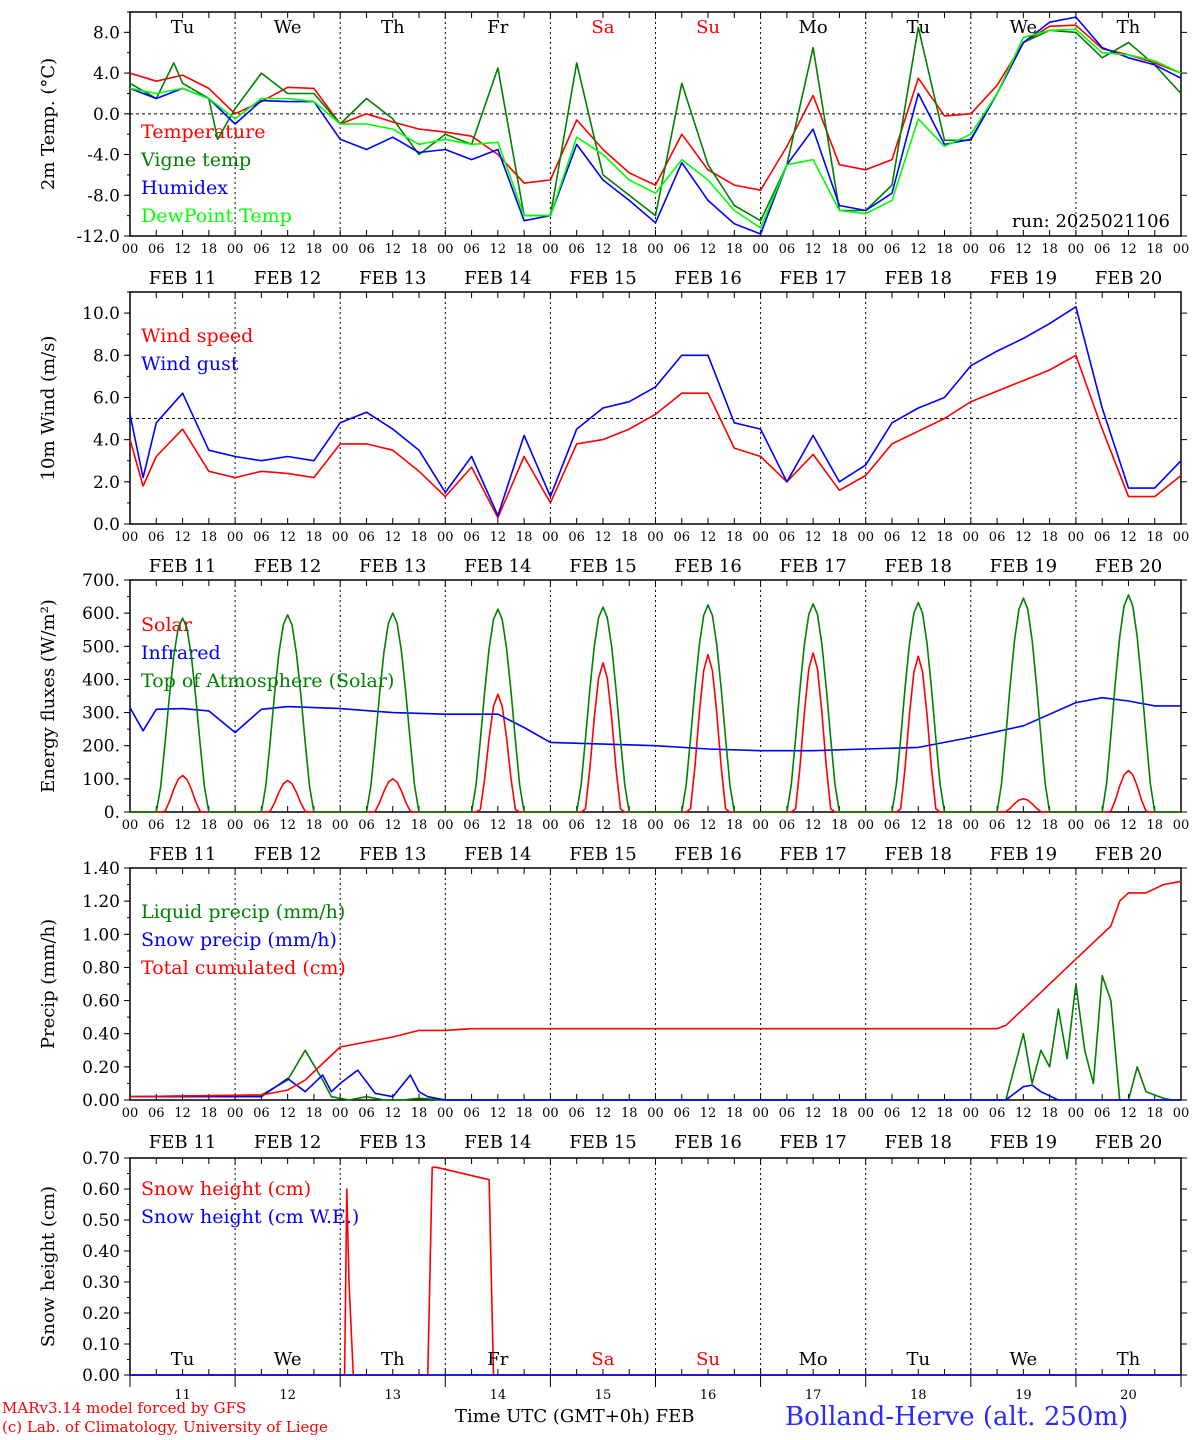  I want to click on legend-entry: Humidex, so click(184, 188).